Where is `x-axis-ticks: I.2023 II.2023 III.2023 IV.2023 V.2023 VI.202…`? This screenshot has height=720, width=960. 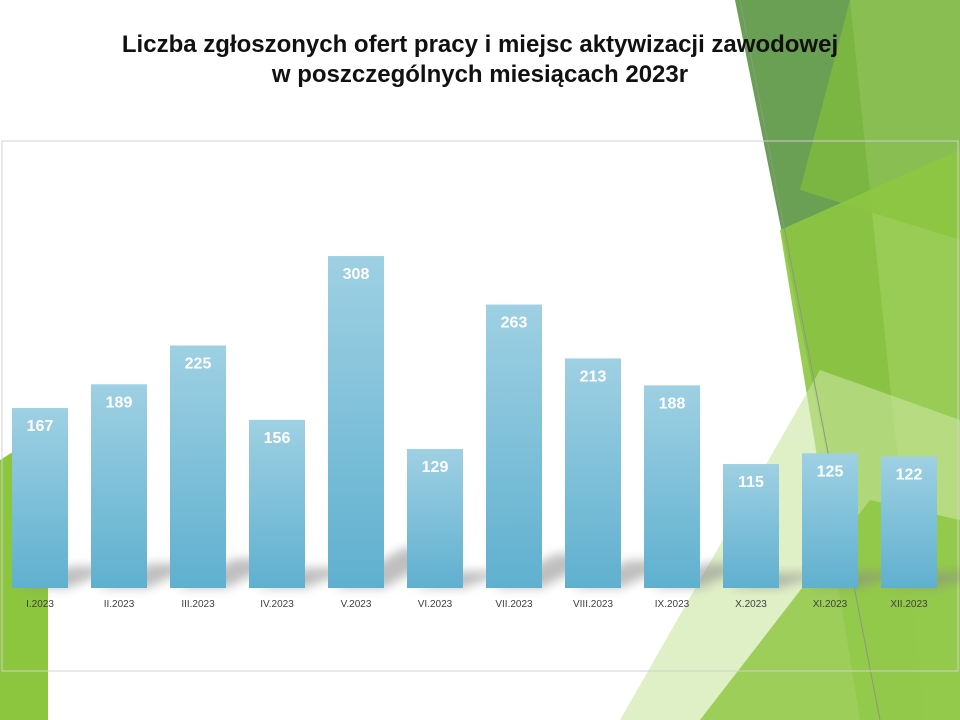 x-axis-ticks: I.2023 II.2023 III.2023 IV.2023 V.2023 VI.202… is located at coordinates (477, 604).